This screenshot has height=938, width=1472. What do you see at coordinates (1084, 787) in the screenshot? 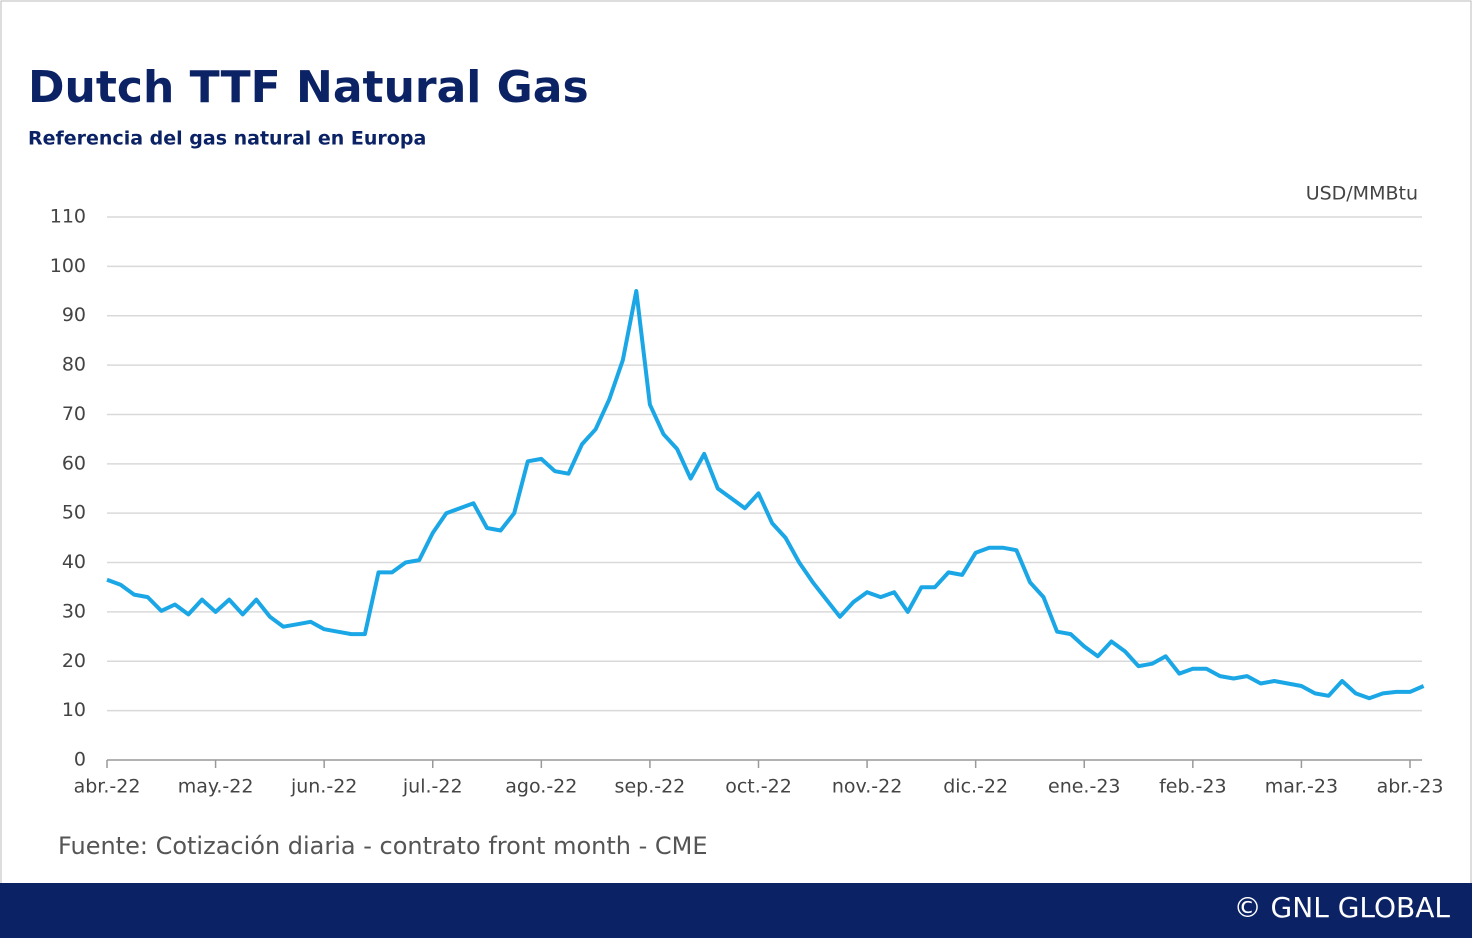
I see `x-tick-label: ene.-23` at bounding box center [1084, 787].